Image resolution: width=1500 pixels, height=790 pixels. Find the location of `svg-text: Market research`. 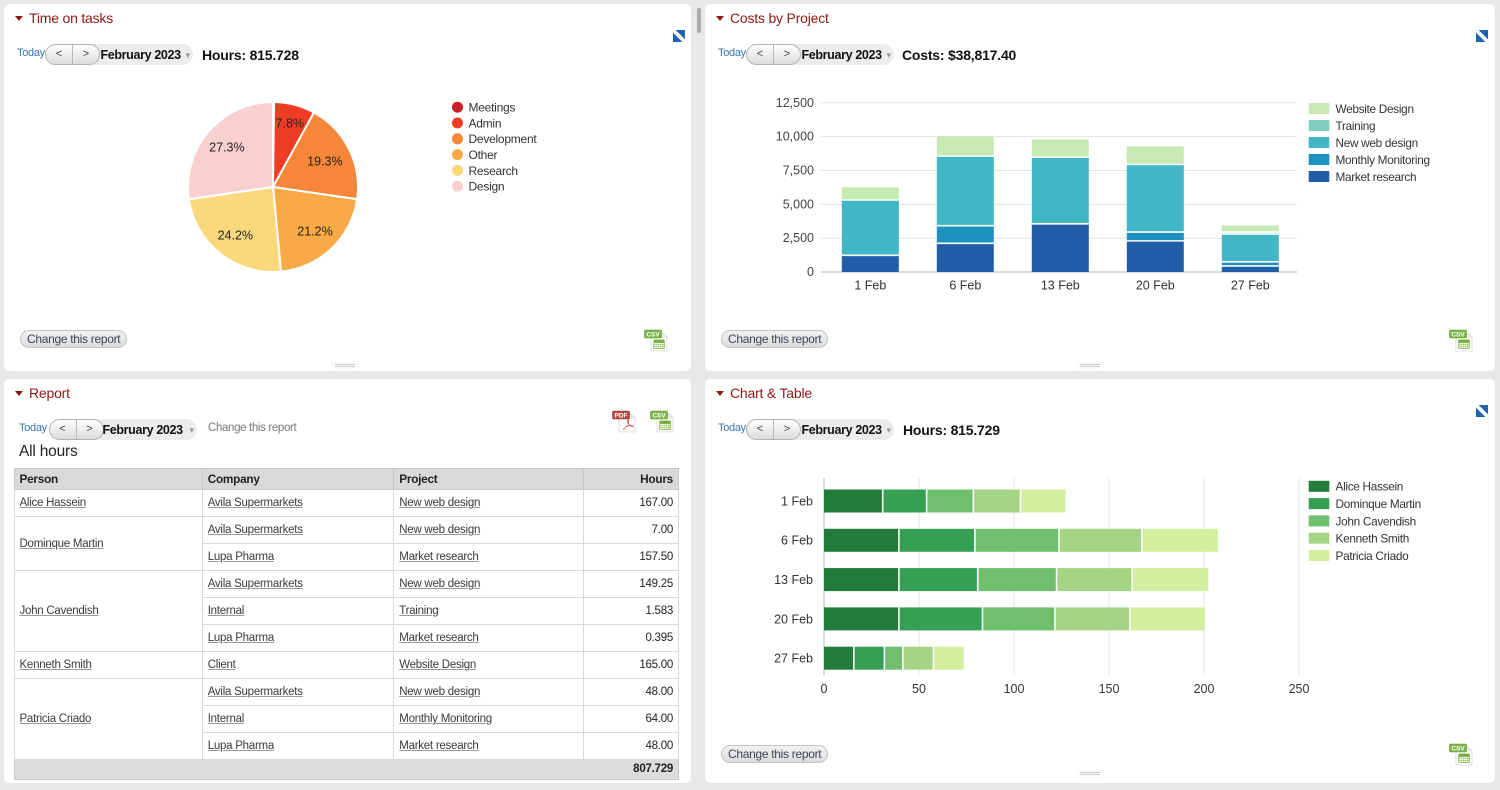

svg-text: Market research is located at coordinates (1376, 177).